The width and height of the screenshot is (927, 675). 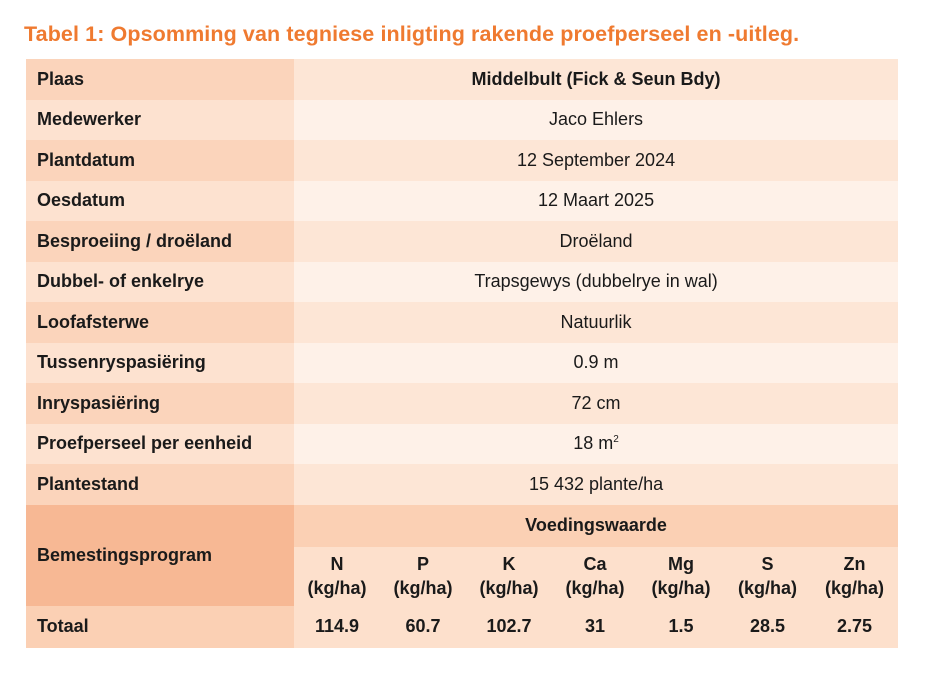 I want to click on row-value: 18 m2, so click(x=596, y=443).